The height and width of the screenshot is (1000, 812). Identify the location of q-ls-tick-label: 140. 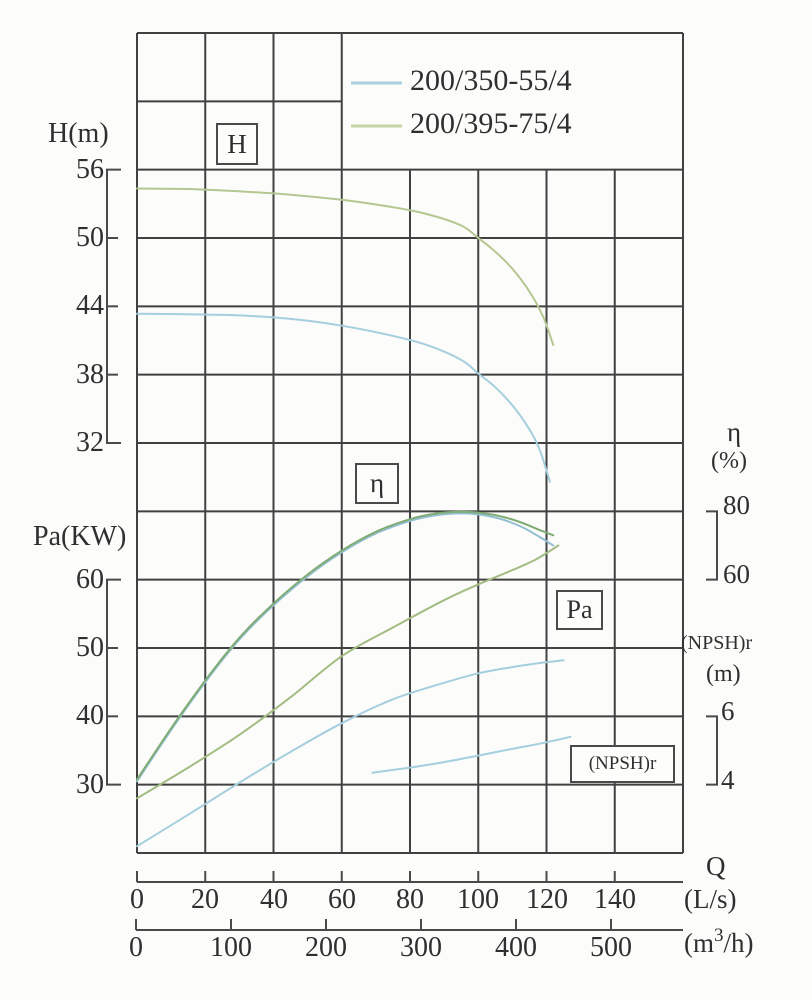
(615, 899).